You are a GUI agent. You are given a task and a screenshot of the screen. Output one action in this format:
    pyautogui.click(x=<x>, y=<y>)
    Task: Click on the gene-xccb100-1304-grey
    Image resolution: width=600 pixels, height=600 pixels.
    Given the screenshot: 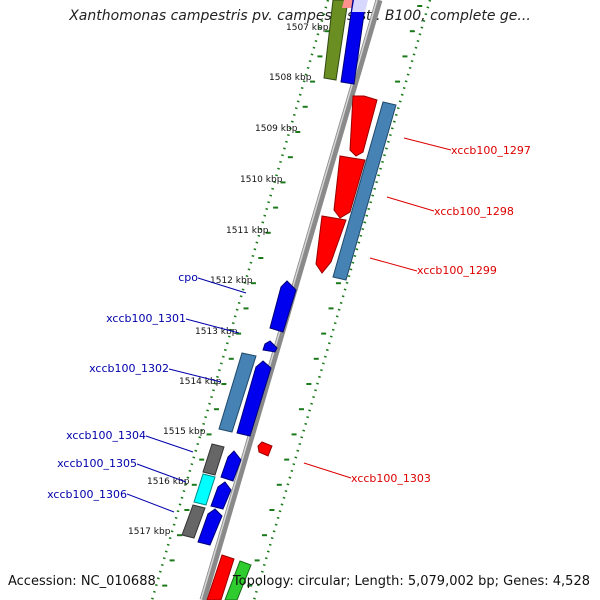 What is the action you would take?
    pyautogui.click(x=213, y=459)
    